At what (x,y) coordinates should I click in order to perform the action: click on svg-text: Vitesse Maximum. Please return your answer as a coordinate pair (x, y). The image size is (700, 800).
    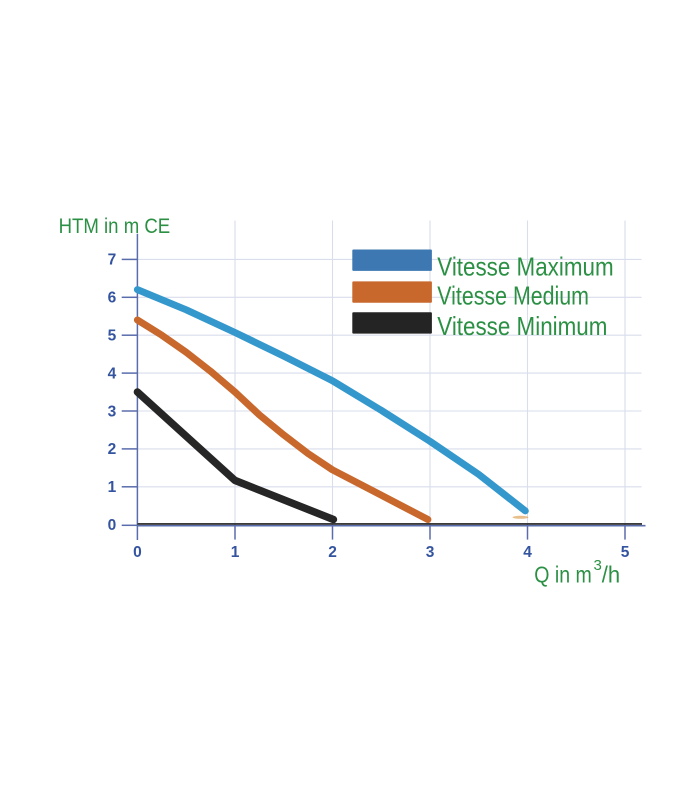
    Looking at the image, I should click on (525, 267).